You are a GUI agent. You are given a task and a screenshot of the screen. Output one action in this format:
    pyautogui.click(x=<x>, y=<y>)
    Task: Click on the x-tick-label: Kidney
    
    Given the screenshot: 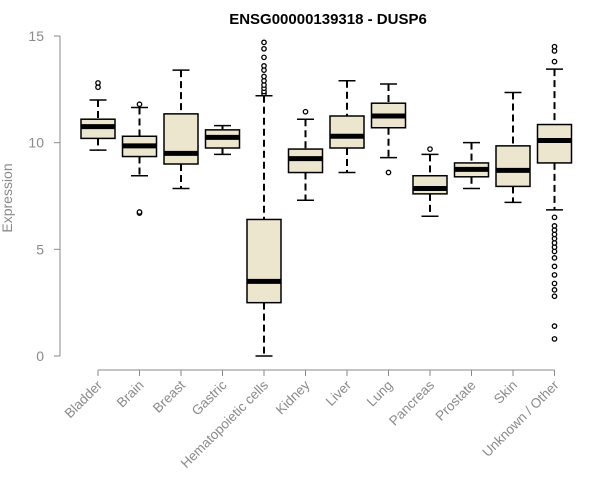 What is the action you would take?
    pyautogui.click(x=293, y=397)
    